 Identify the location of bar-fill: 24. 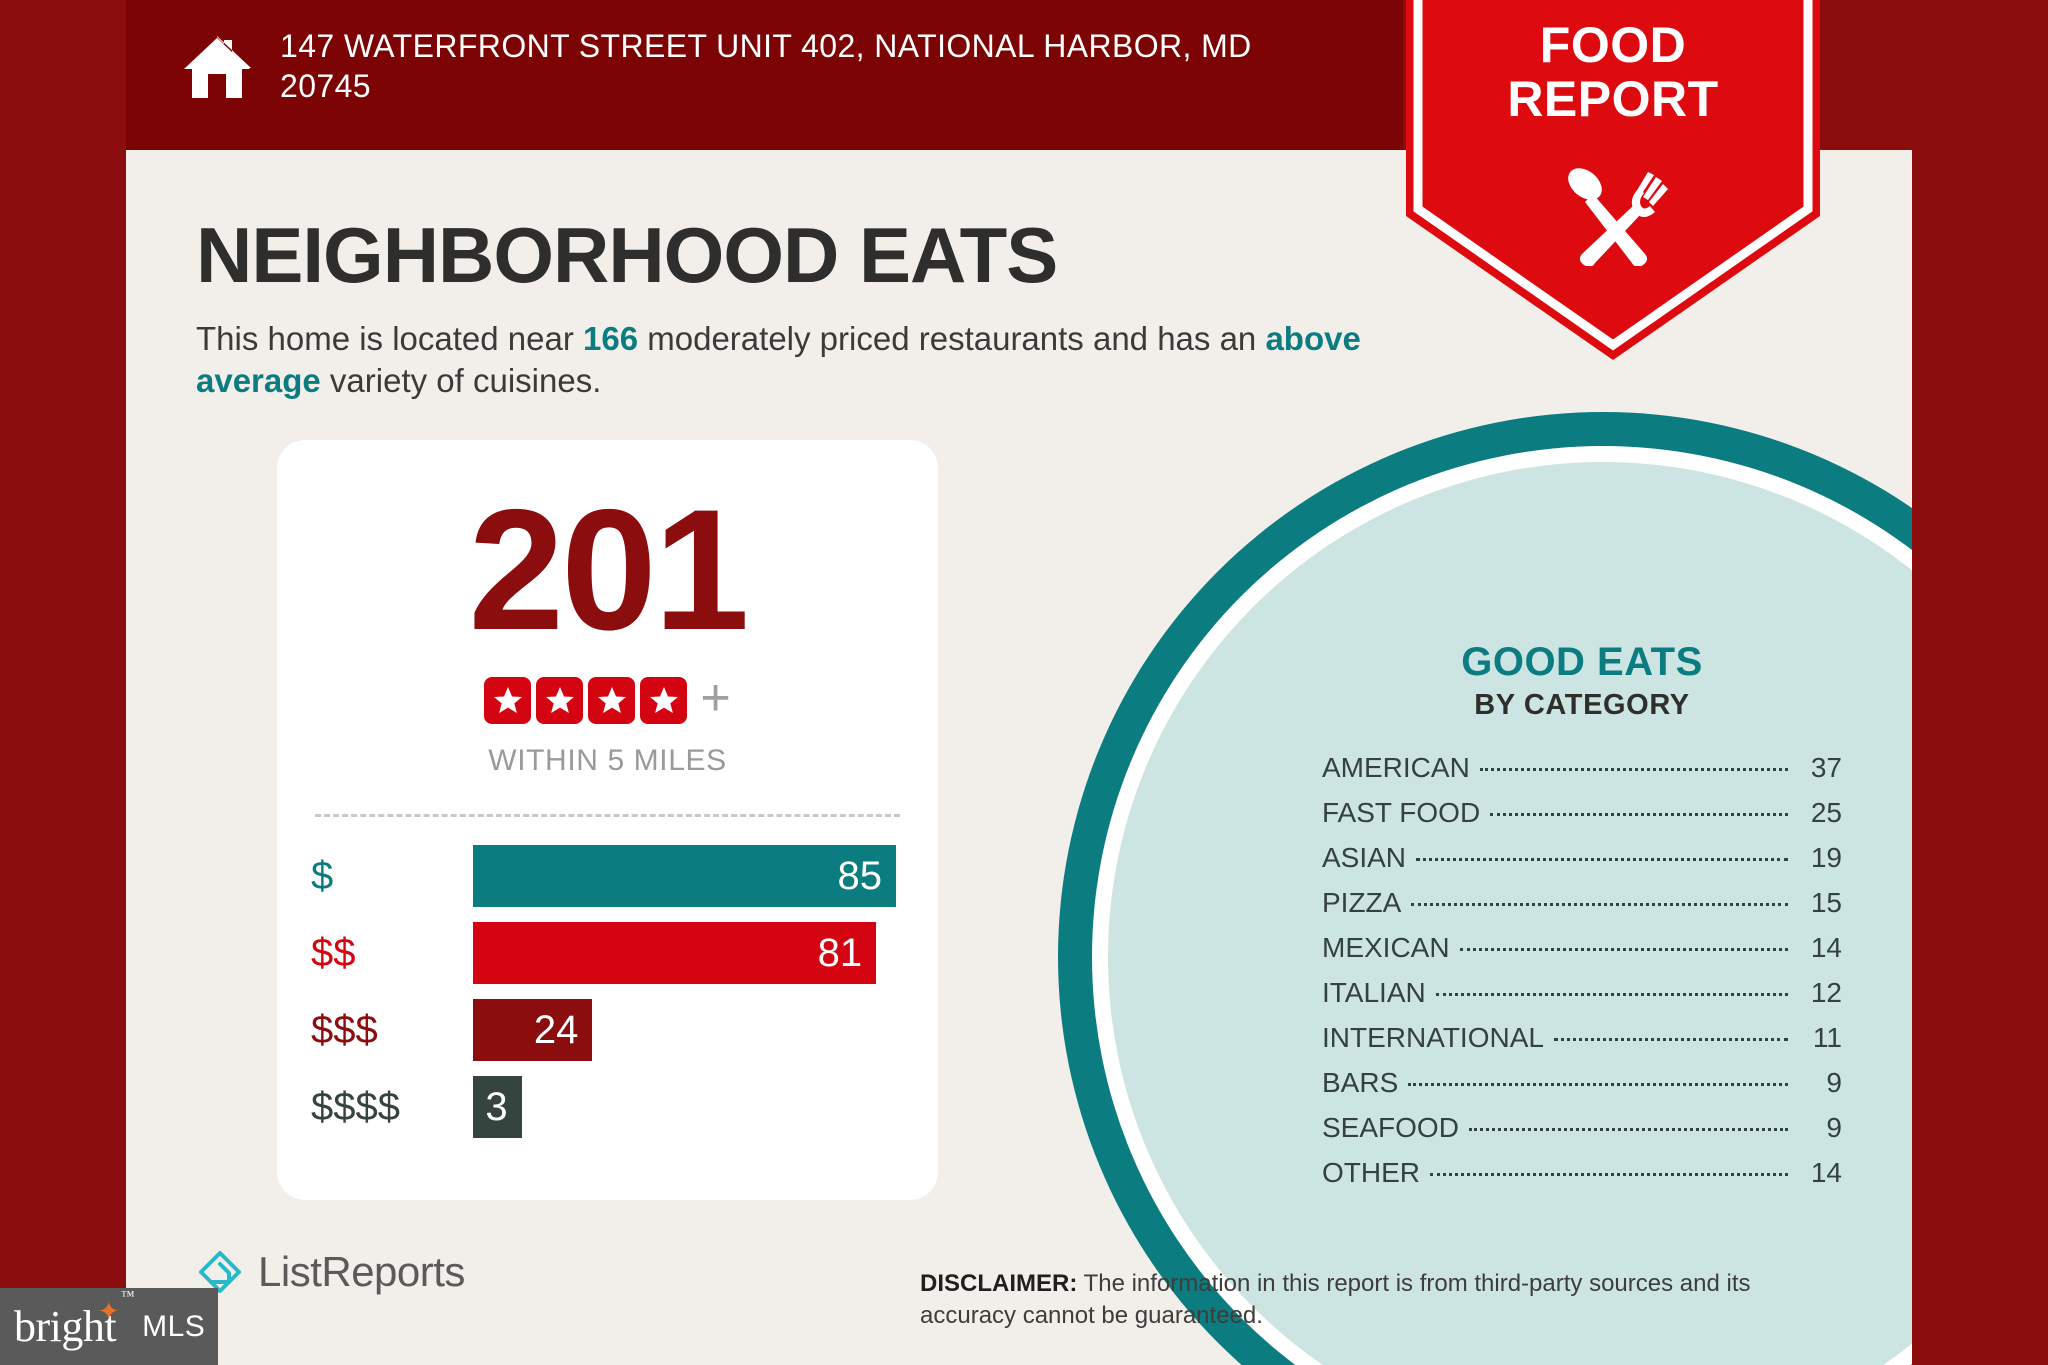
(533, 1030).